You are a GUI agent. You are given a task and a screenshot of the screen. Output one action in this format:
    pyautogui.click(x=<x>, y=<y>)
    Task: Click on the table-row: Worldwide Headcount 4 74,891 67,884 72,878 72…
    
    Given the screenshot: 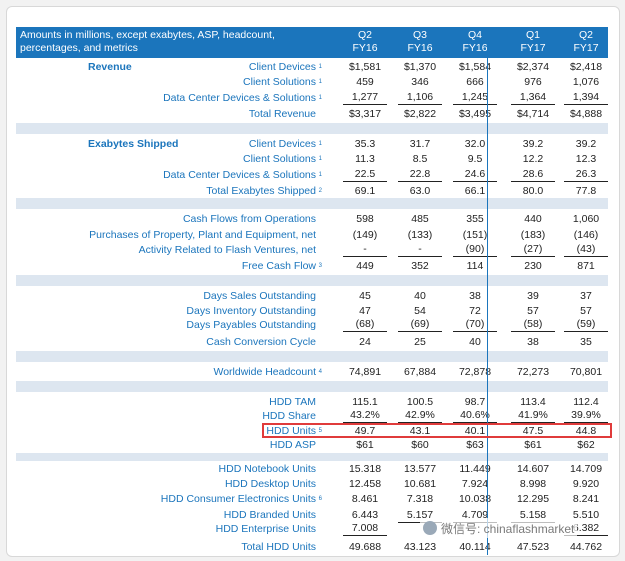 What is the action you would take?
    pyautogui.click(x=312, y=372)
    